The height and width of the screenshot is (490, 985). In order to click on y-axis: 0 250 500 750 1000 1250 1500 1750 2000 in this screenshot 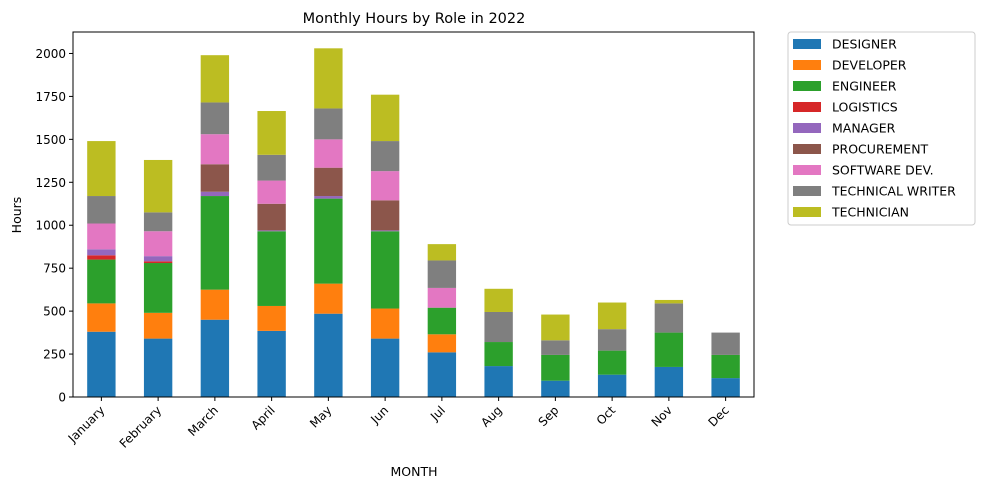, I will do `click(54, 226)`.